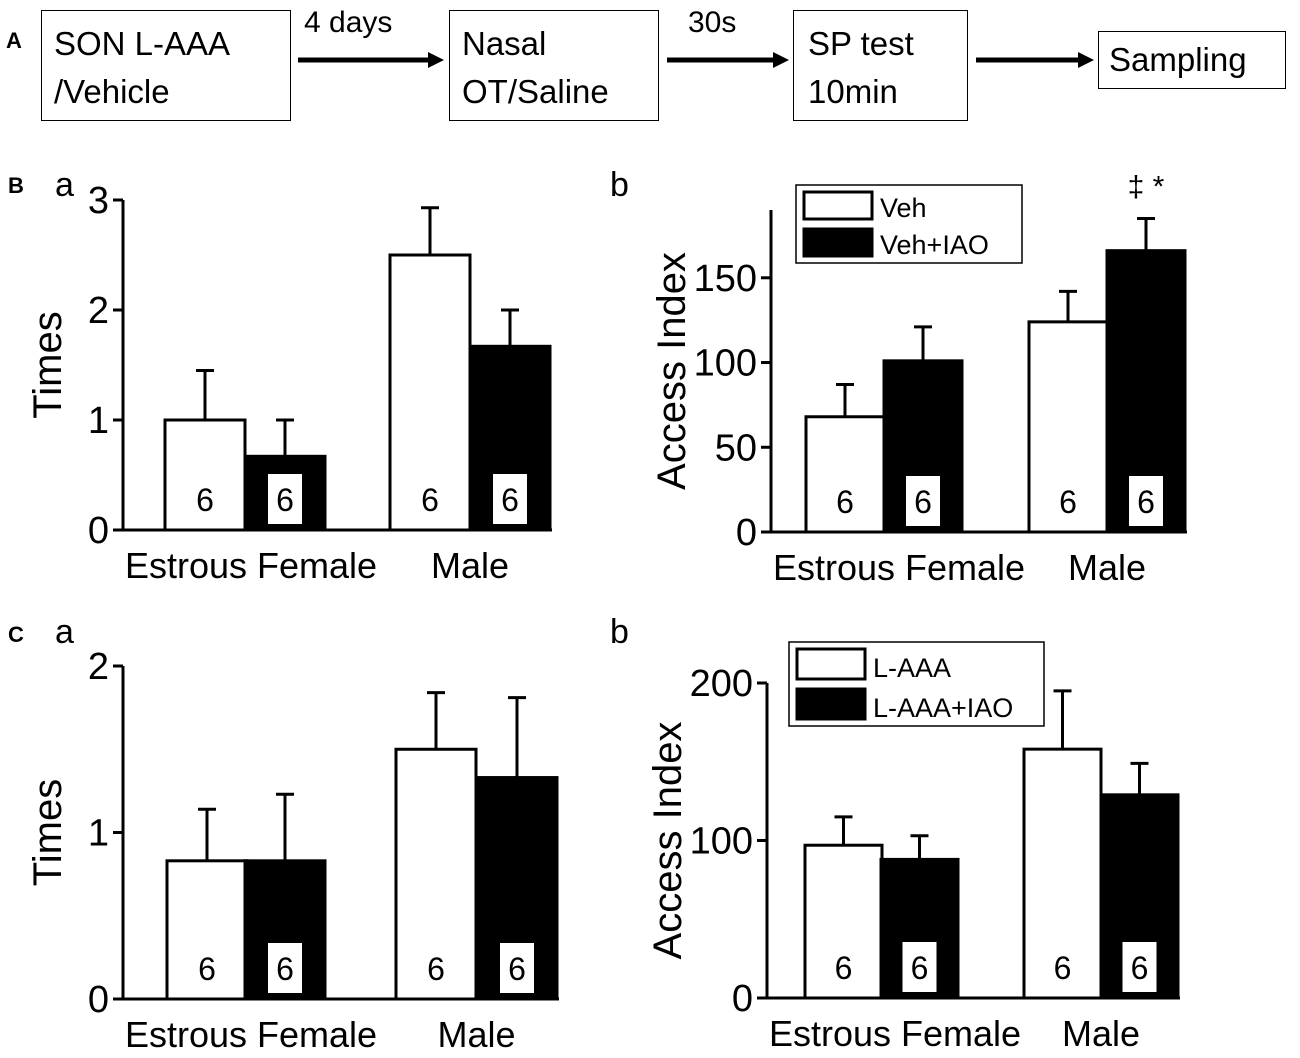  What do you see at coordinates (16, 634) in the screenshot?
I see `panel-label-c: C` at bounding box center [16, 634].